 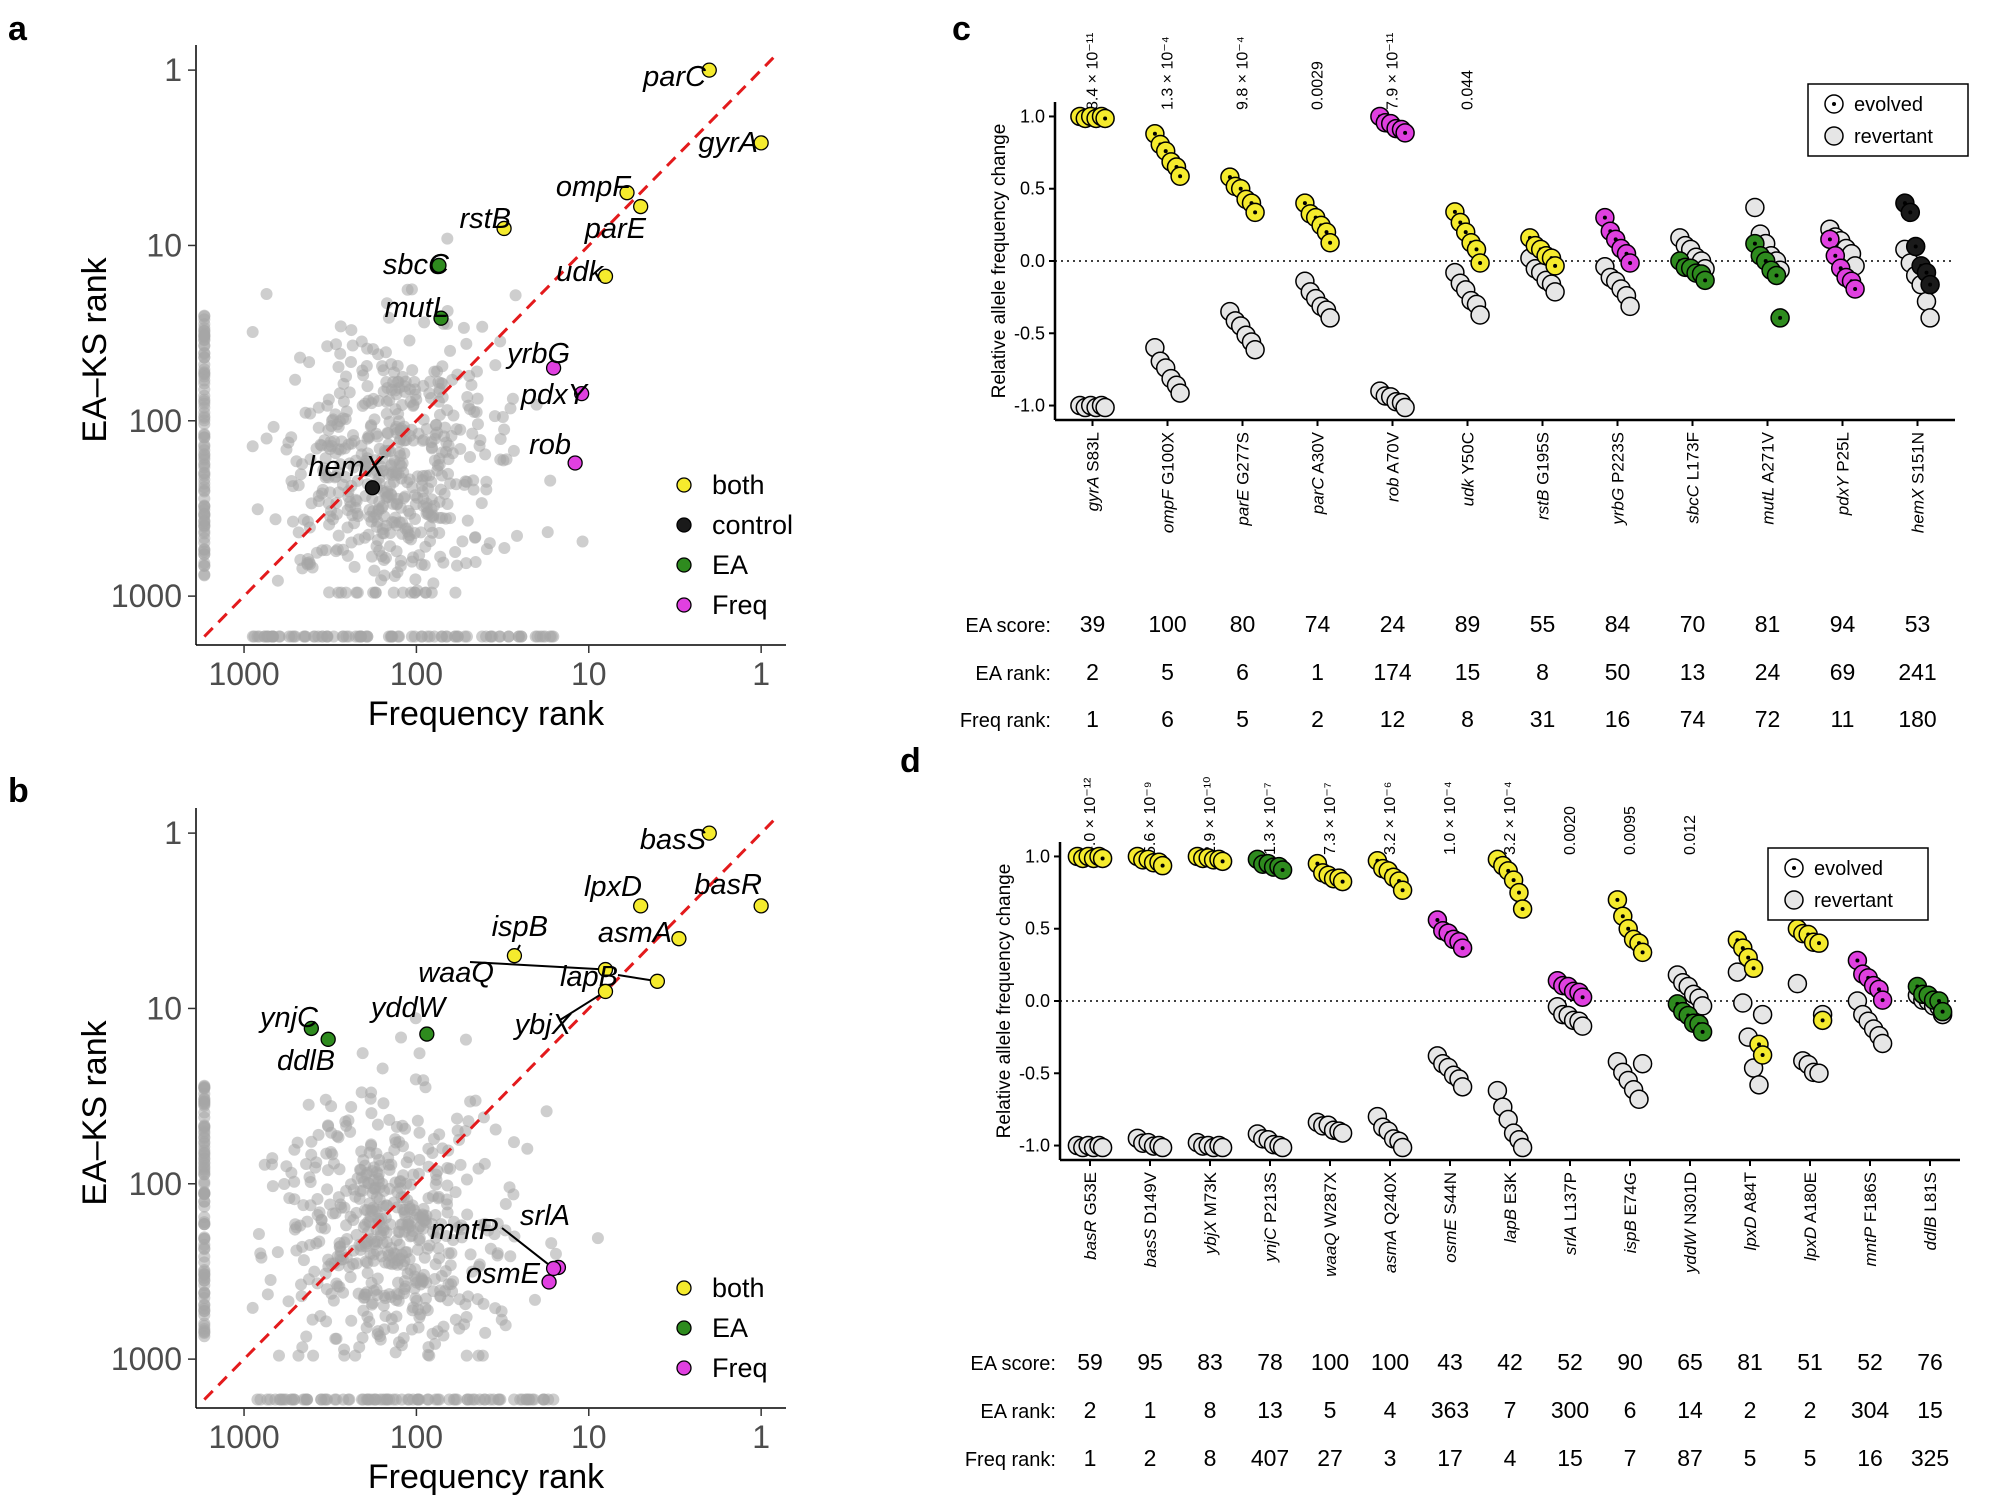 I want to click on y-tick-label: 1.0, so click(x=1037, y=856).